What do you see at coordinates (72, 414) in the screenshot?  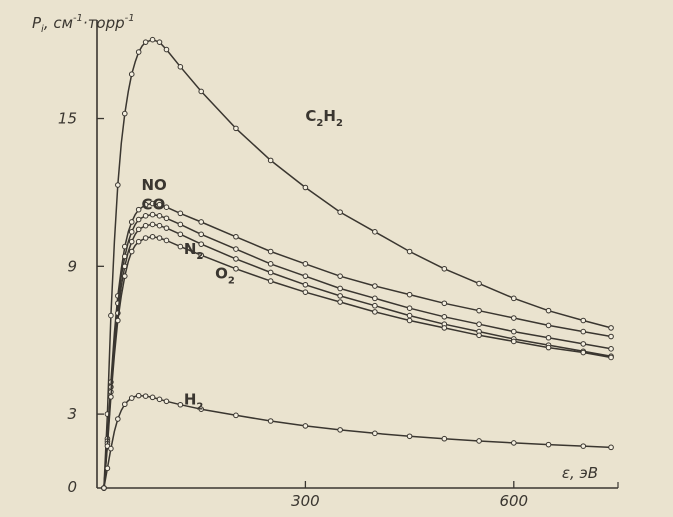 I see `y-tick-label: 3` at bounding box center [72, 414].